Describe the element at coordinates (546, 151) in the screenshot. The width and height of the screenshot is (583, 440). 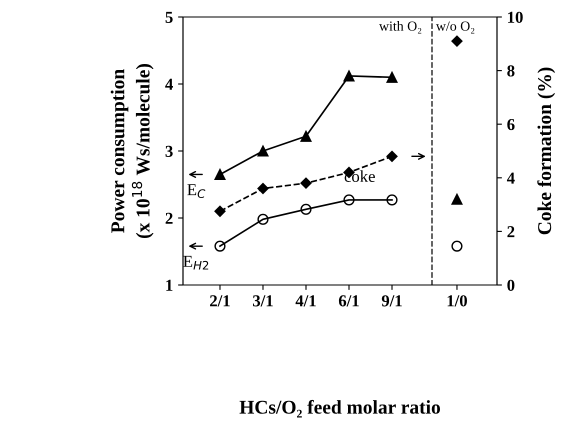
I see `y2-axis-title: Coke formation (%)` at that location.